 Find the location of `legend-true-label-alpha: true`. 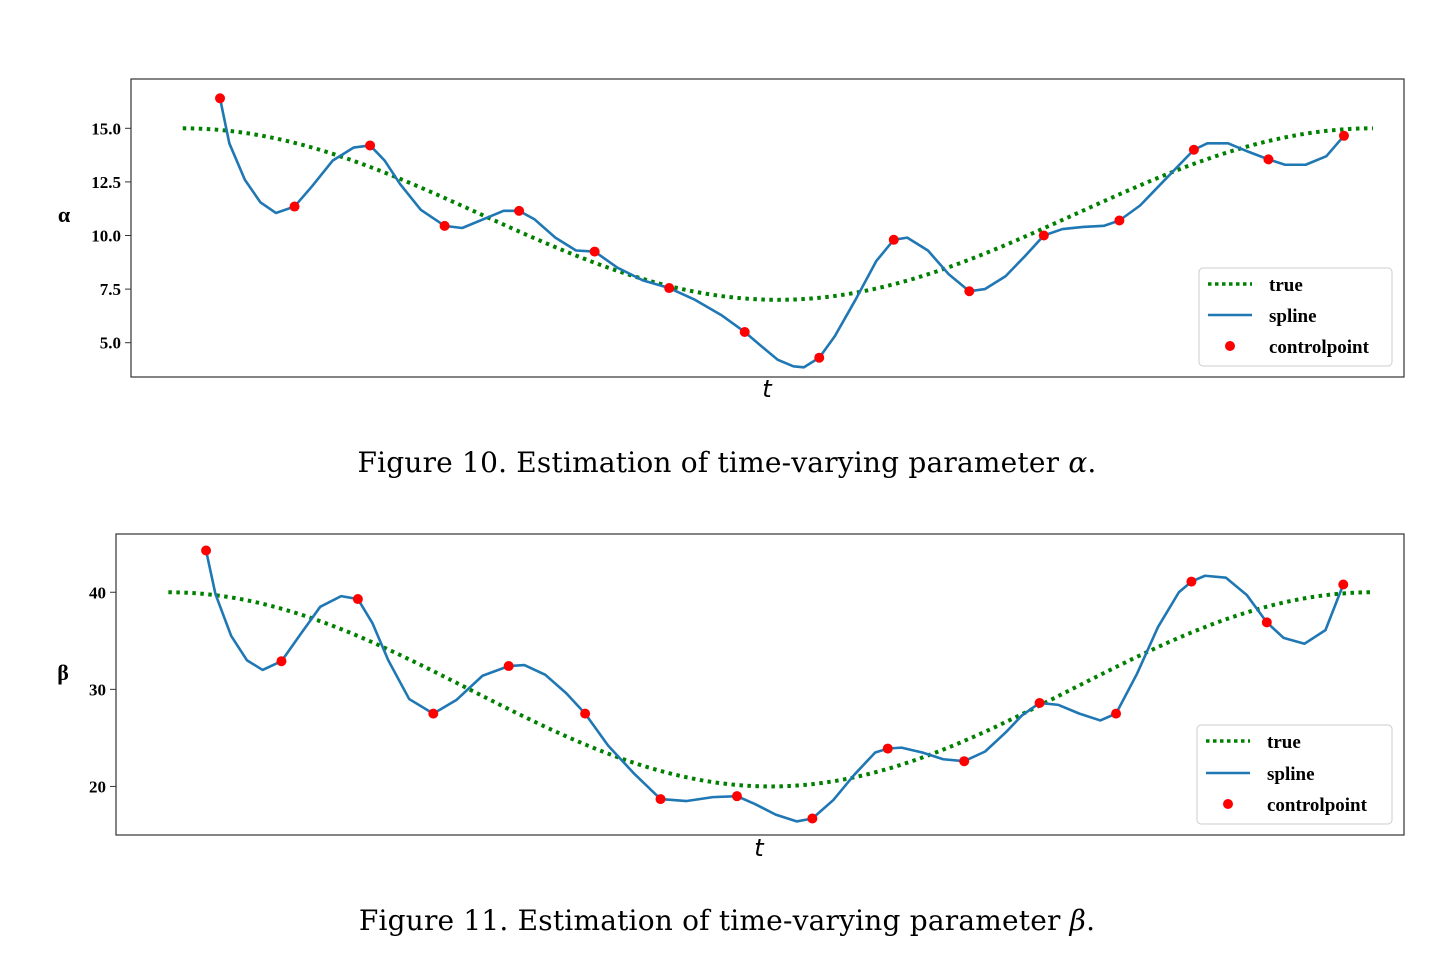

legend-true-label-alpha: true is located at coordinates (1286, 285).